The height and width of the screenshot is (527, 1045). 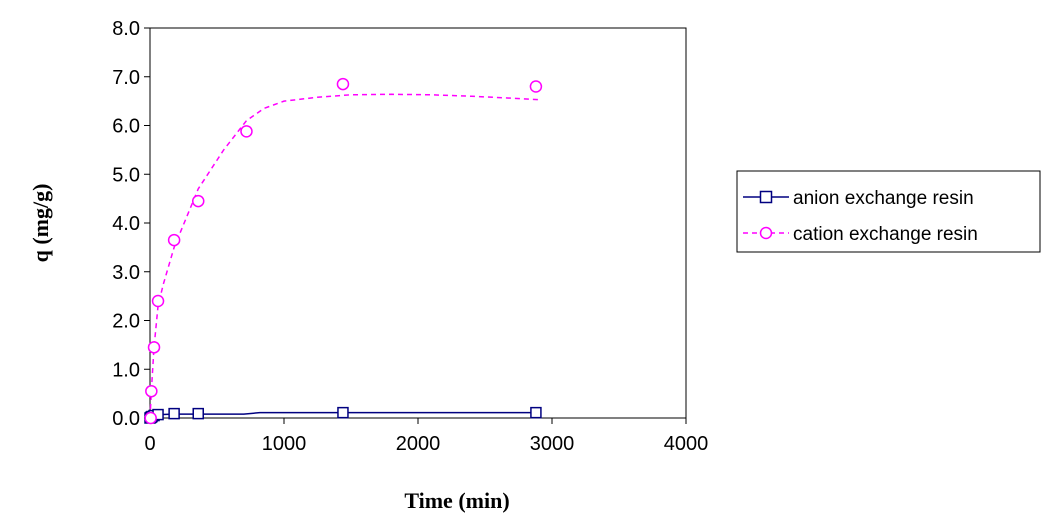 I want to click on x-axis-title: Time (min), so click(x=456, y=500).